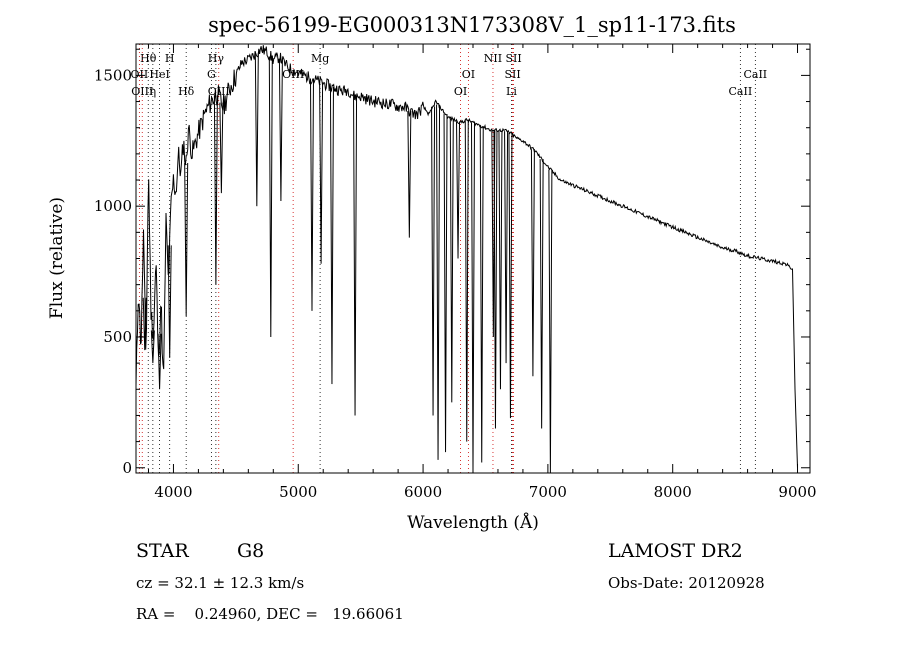  Describe the element at coordinates (686, 583) in the screenshot. I see `observation-date: Obs-Date: 20120928` at that location.